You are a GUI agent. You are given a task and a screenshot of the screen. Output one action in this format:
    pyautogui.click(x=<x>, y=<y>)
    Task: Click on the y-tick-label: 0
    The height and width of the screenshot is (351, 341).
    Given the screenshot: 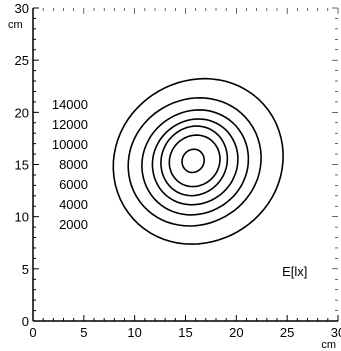 What is the action you would take?
    pyautogui.click(x=25, y=321)
    